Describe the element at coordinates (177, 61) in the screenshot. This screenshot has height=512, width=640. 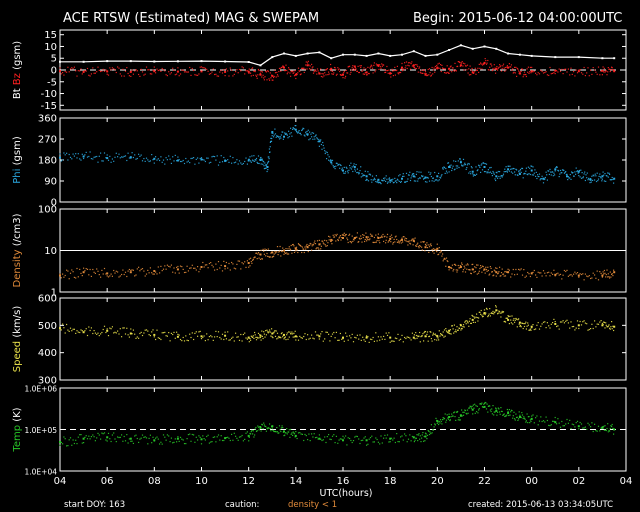
I see `data-point-Bt` at that location.